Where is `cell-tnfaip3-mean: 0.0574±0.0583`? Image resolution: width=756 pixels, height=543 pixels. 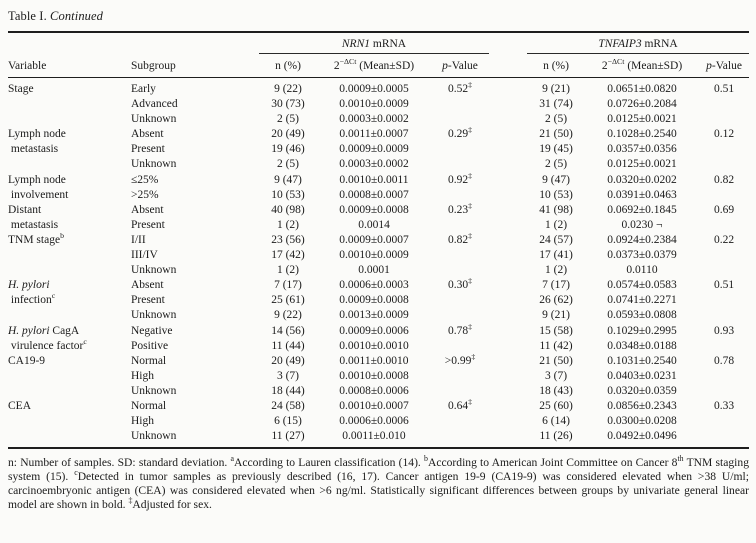
cell-tnfaip3-mean: 0.0574±0.0583 is located at coordinates (642, 285).